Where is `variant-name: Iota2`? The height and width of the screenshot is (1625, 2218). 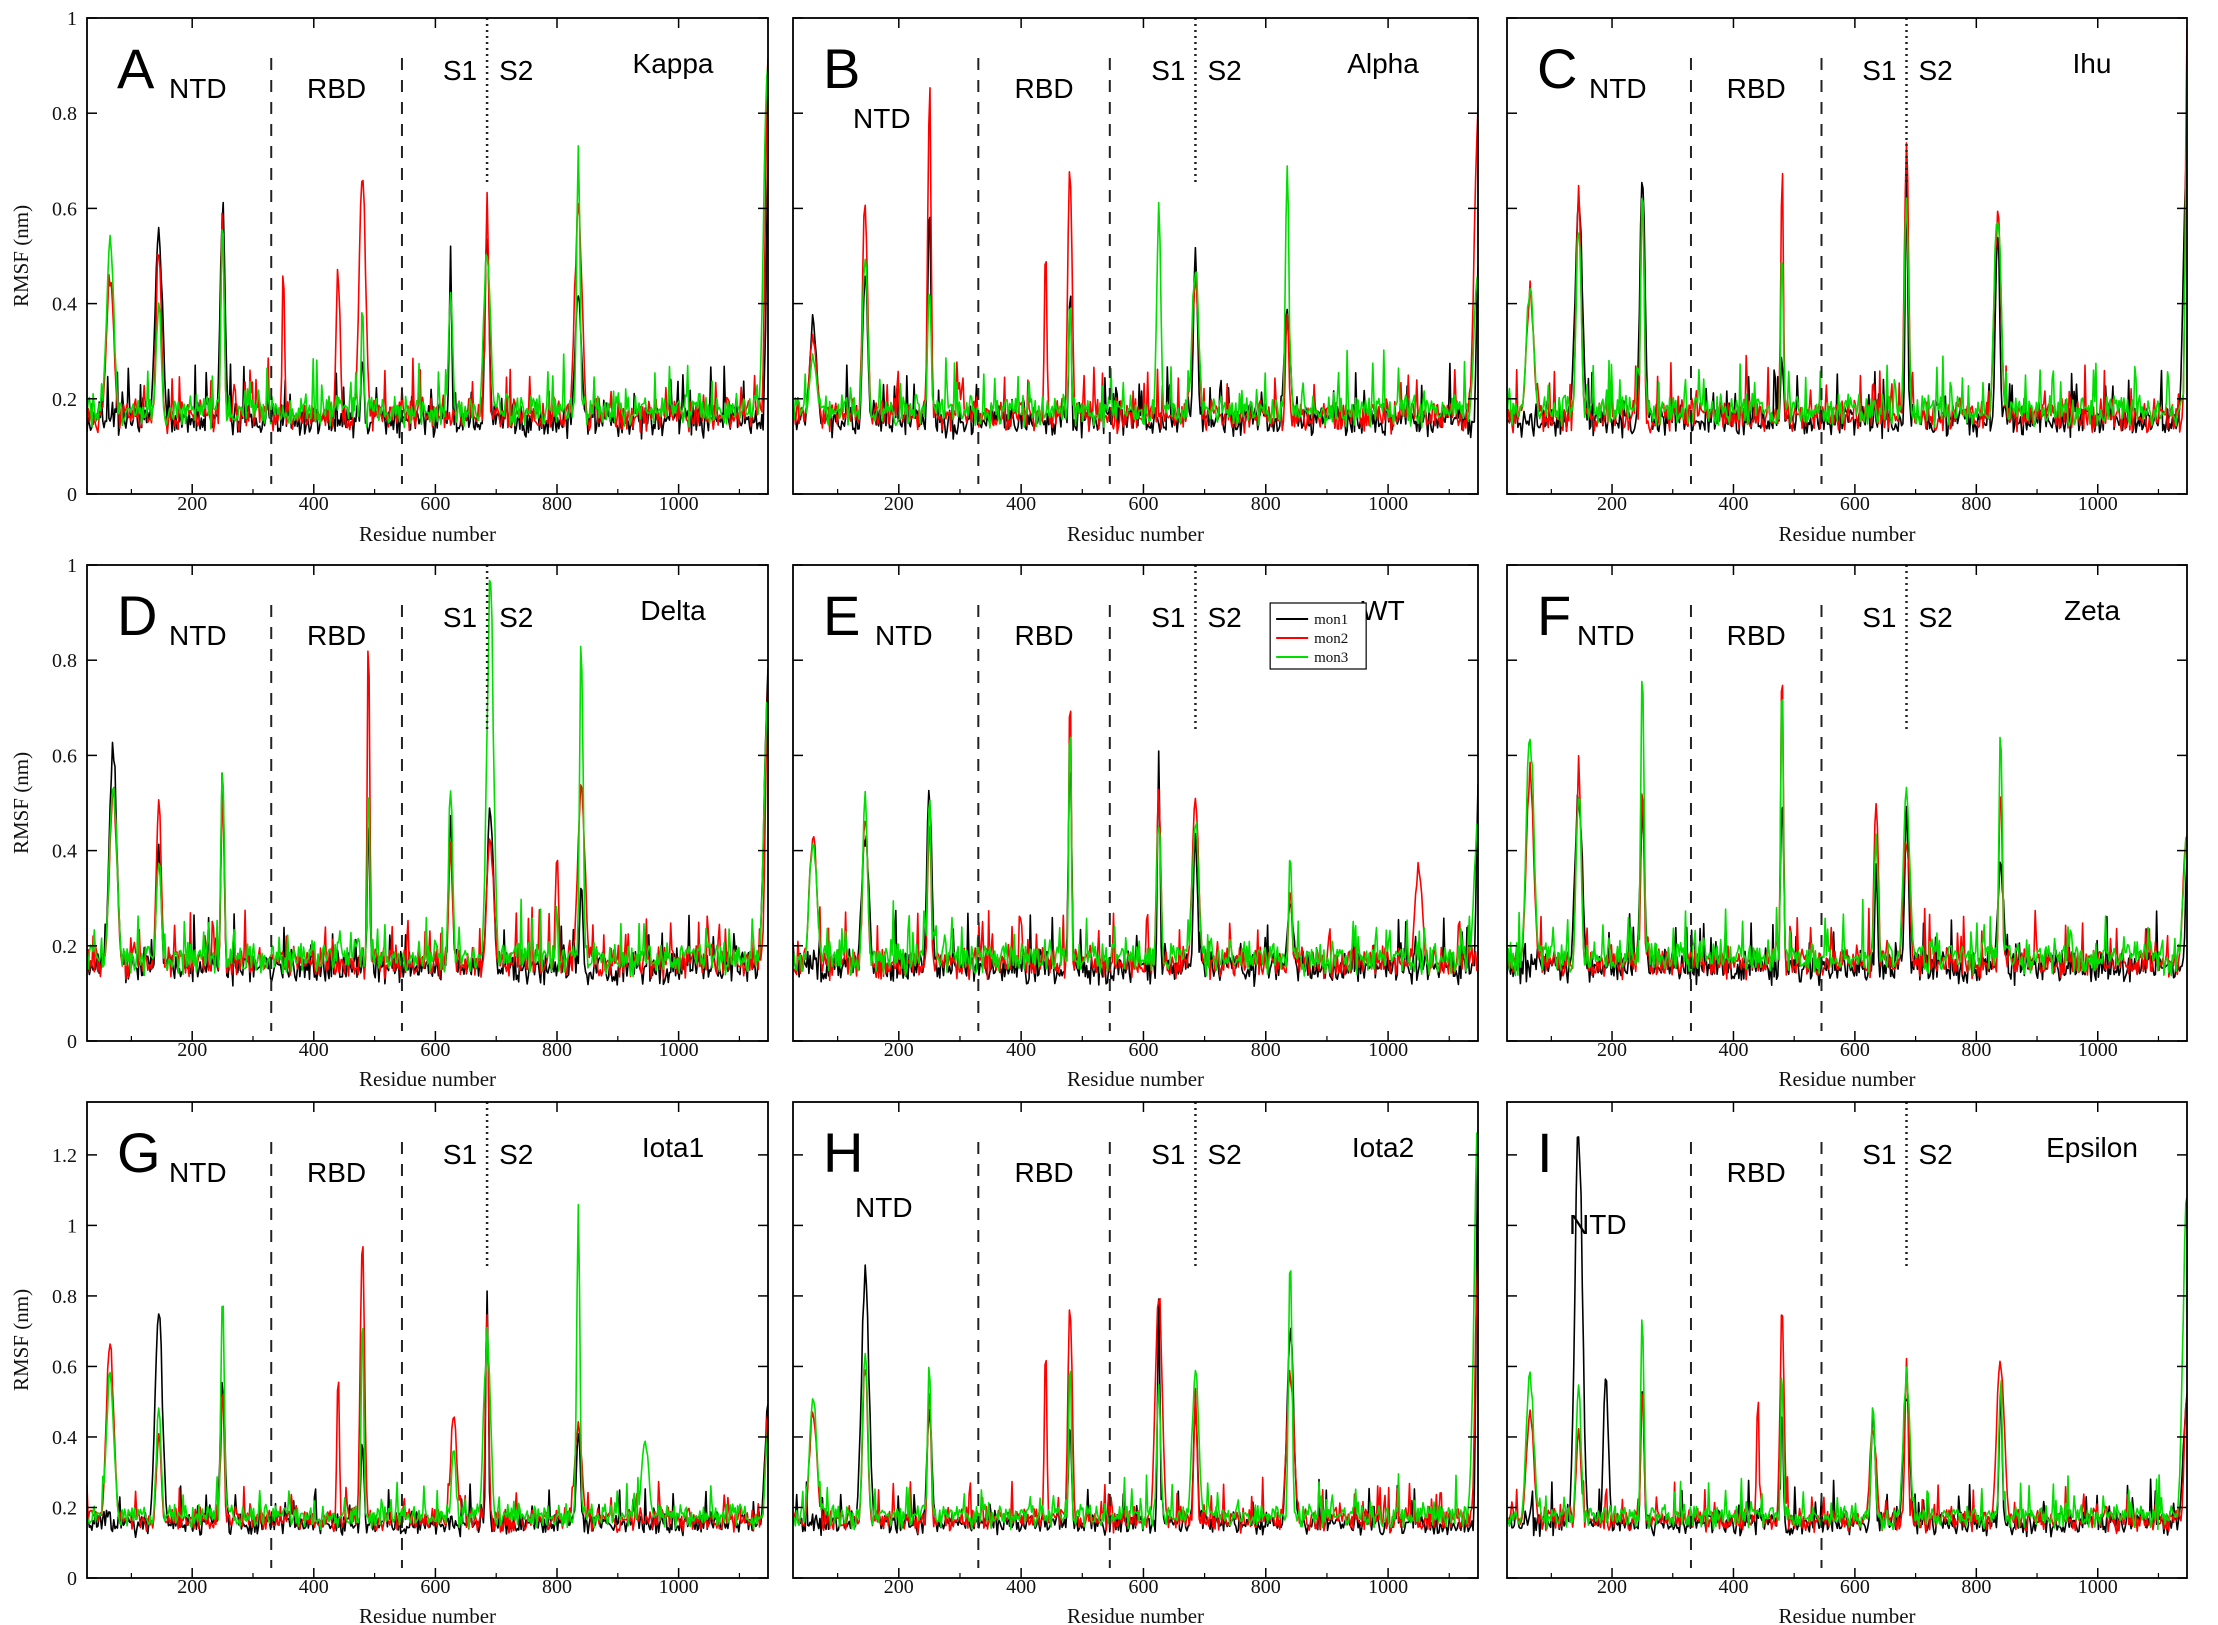
variant-name: Iota2 is located at coordinates (1383, 1147).